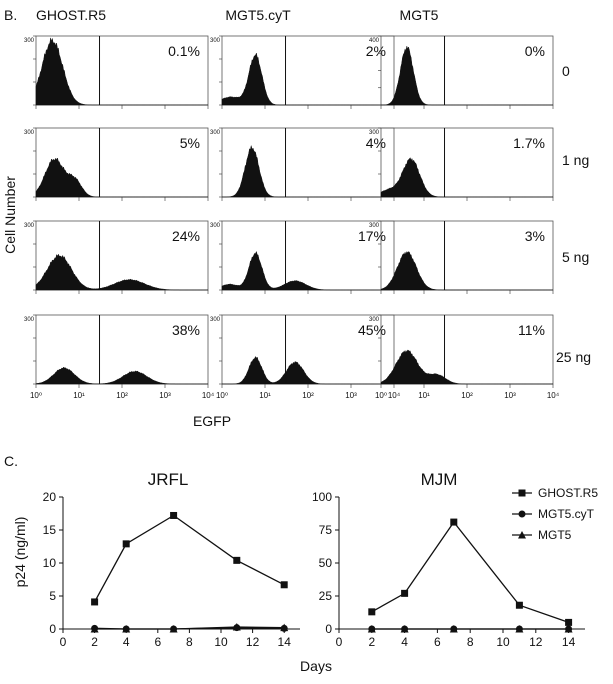  What do you see at coordinates (10, 15) in the screenshot?
I see `panel-b-label: B.` at bounding box center [10, 15].